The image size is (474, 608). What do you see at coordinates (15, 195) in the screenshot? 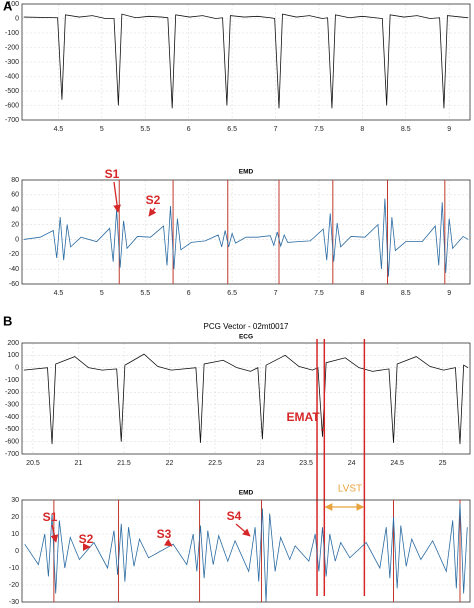
I see `y-tick-label: 60` at bounding box center [15, 195].